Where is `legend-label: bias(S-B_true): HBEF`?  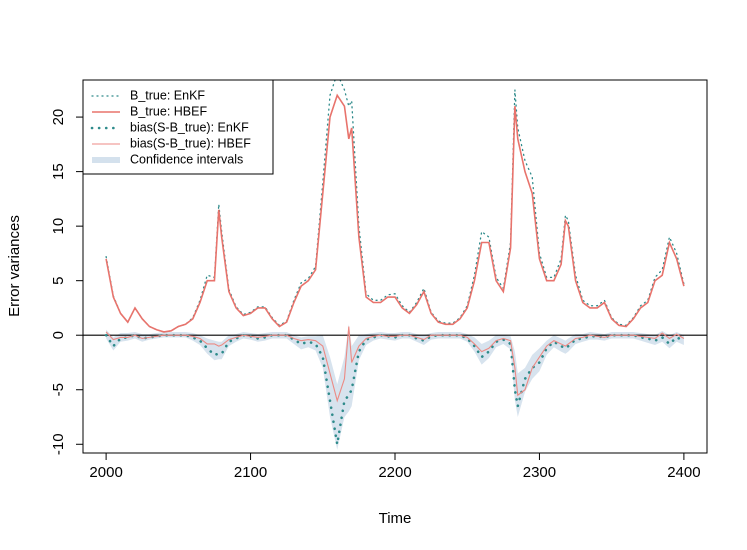
legend-label: bias(S-B_true): HBEF is located at coordinates (190, 143).